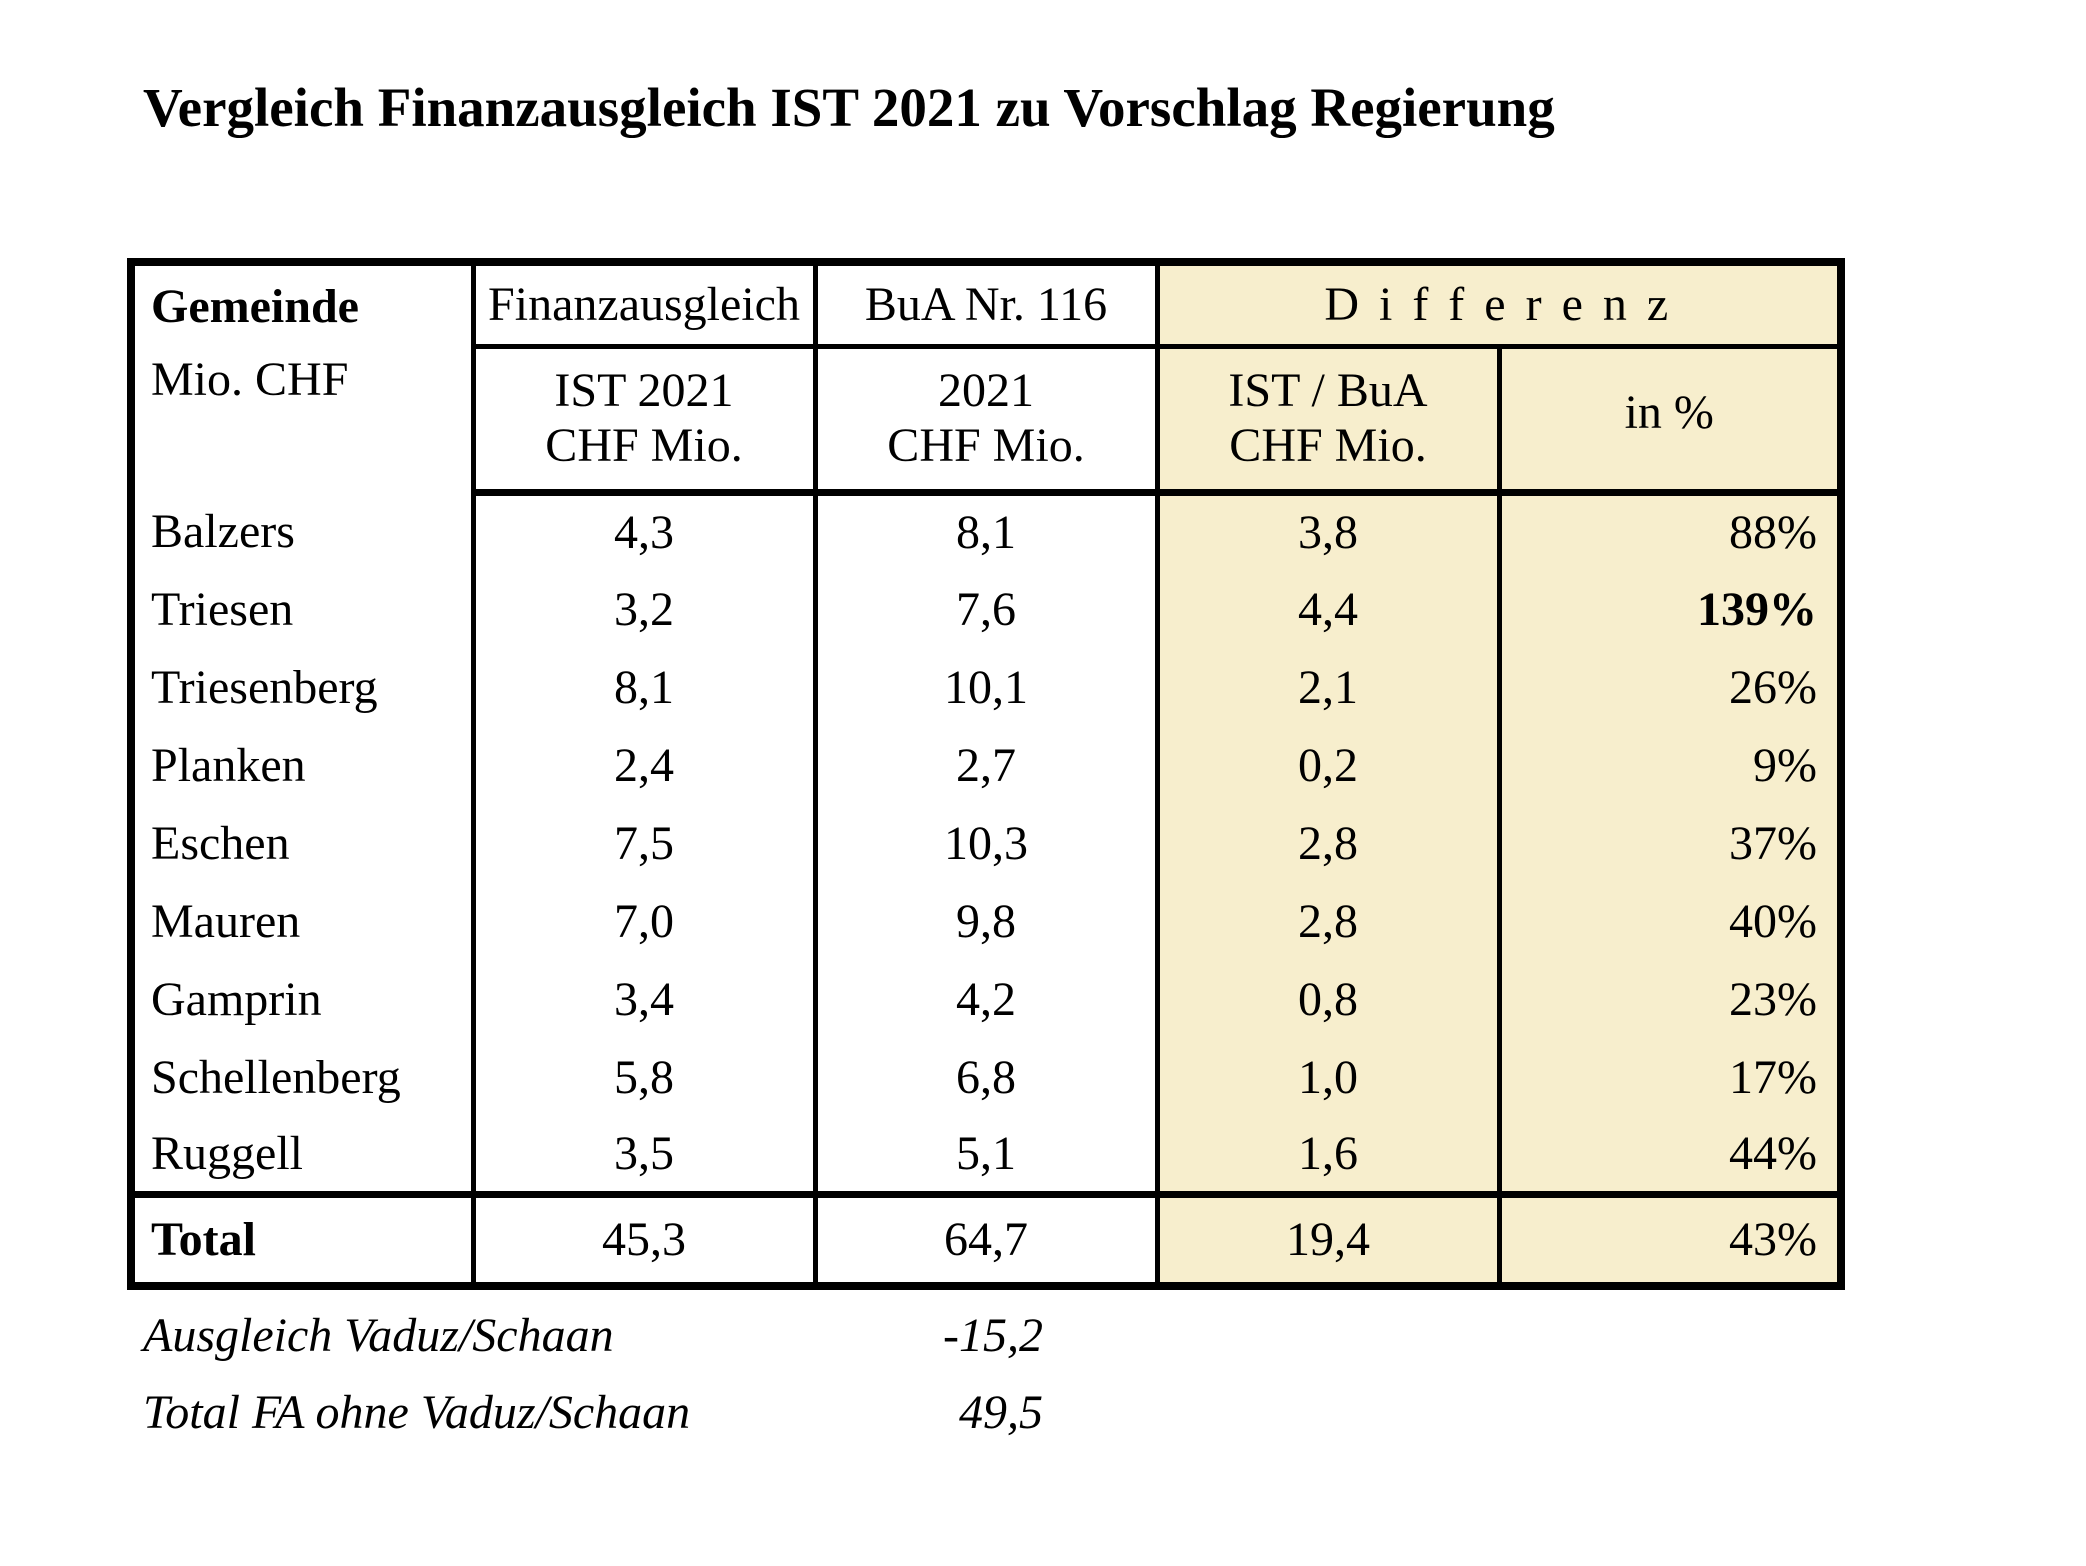  What do you see at coordinates (302, 1238) in the screenshot?
I see `total-label: Total` at bounding box center [302, 1238].